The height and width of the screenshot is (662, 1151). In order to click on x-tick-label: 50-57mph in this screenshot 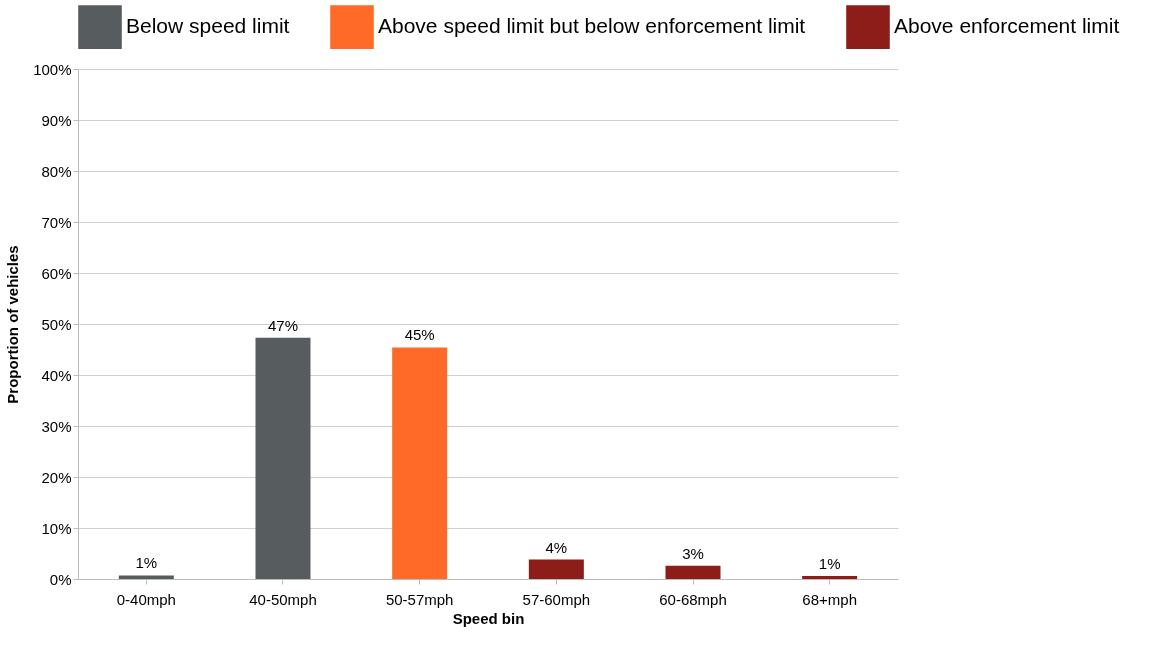, I will do `click(419, 599)`.